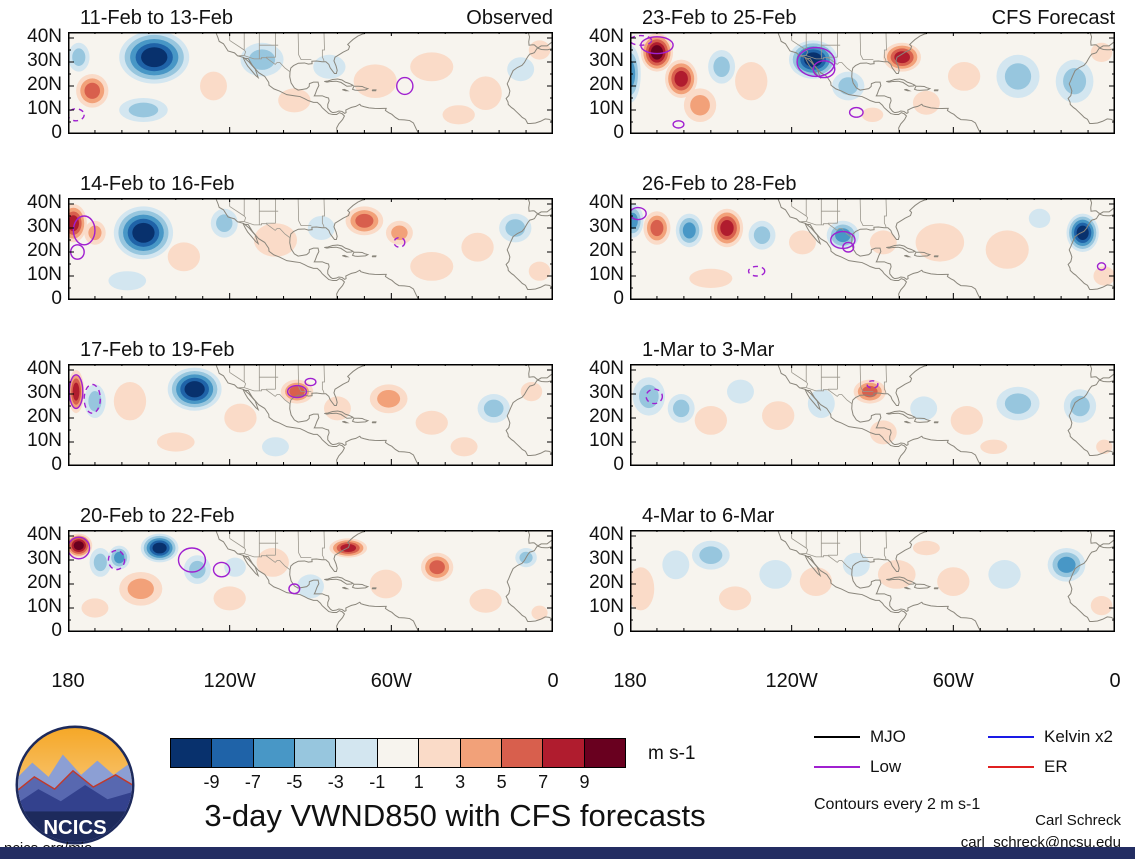  I want to click on legend: MJO Kelvin x2 Low ER, so click(974, 752).